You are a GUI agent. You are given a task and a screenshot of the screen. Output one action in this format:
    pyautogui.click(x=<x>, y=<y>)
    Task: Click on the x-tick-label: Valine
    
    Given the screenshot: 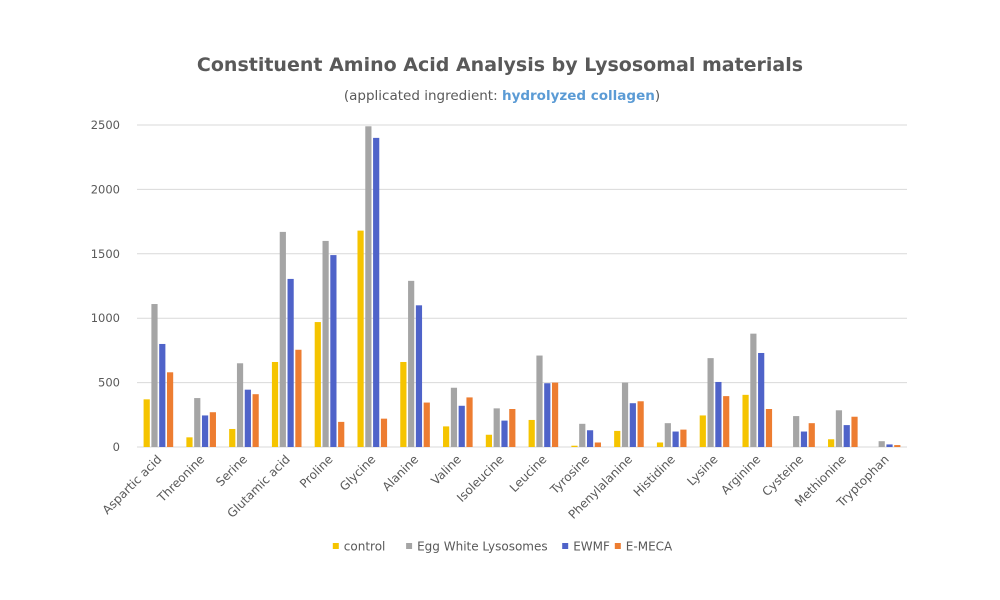 What is the action you would take?
    pyautogui.click(x=446, y=470)
    